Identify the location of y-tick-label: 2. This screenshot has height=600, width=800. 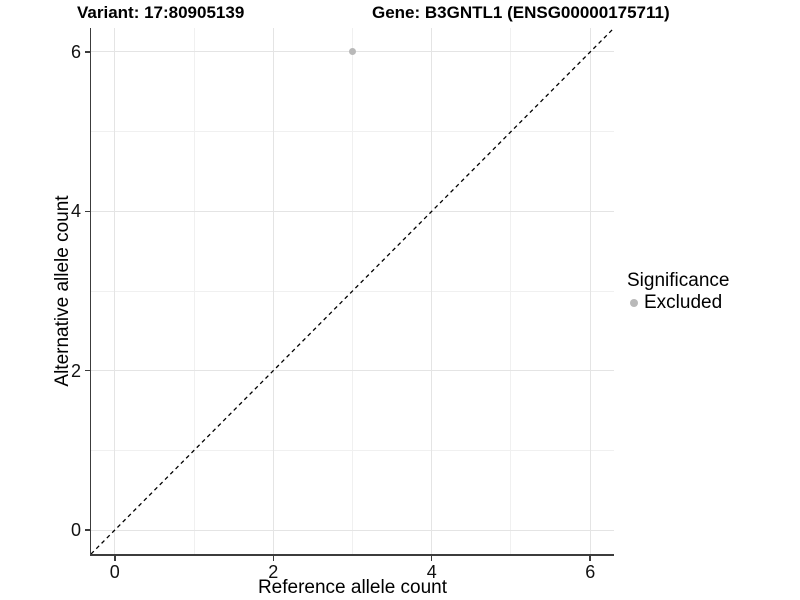
(75, 370).